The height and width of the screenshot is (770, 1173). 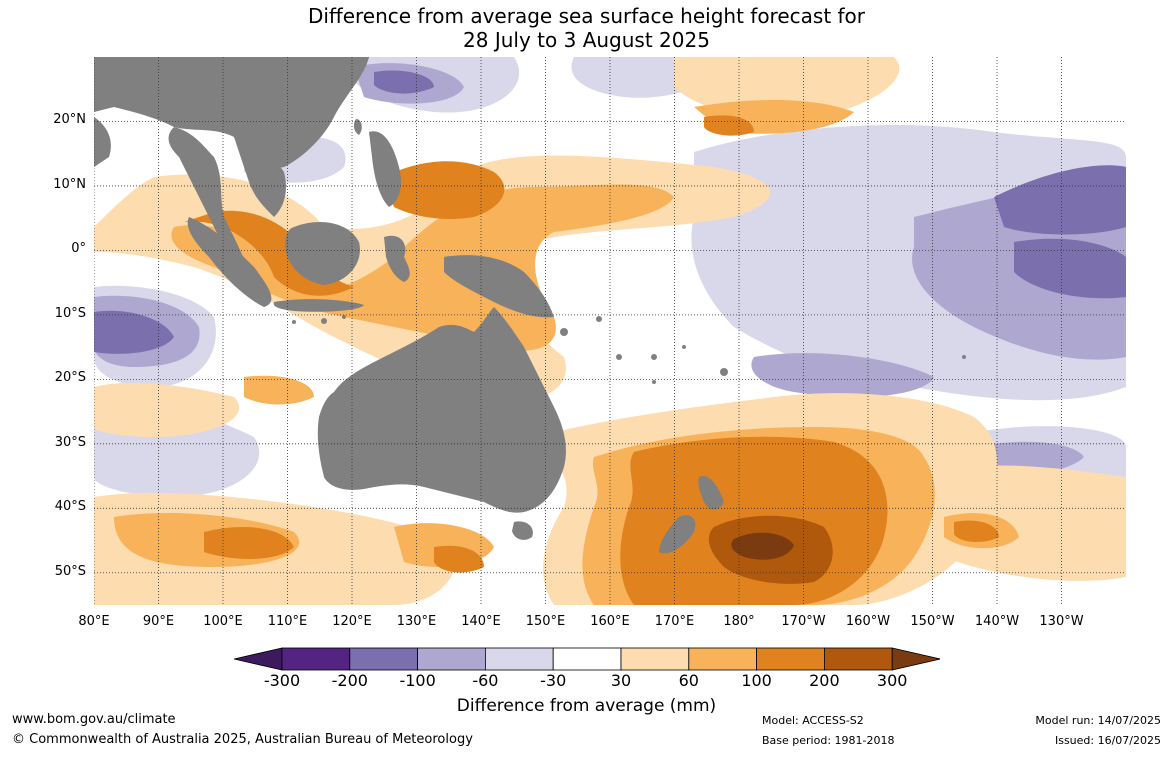 What do you see at coordinates (158, 621) in the screenshot?
I see `longitude-tick-label: 90°E` at bounding box center [158, 621].